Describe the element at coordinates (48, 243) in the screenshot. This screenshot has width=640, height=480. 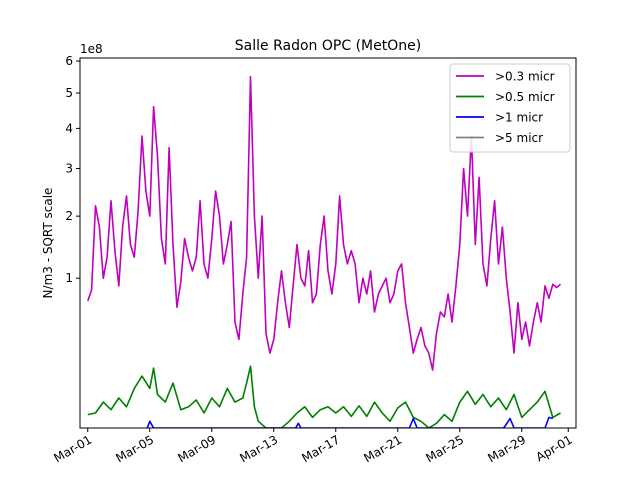
I see `y-axis-label: N/m3 - SQRT scale` at that location.